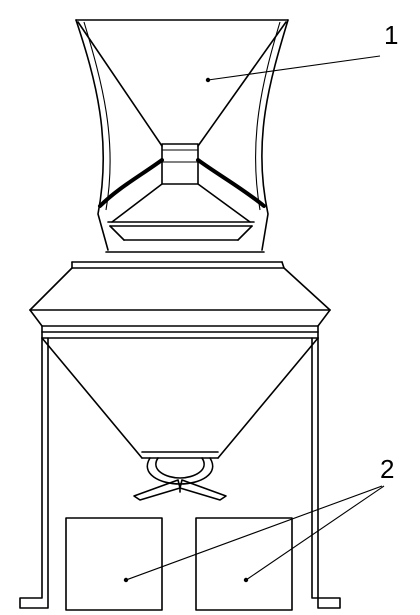  I want to click on middle-body, so click(180, 303).